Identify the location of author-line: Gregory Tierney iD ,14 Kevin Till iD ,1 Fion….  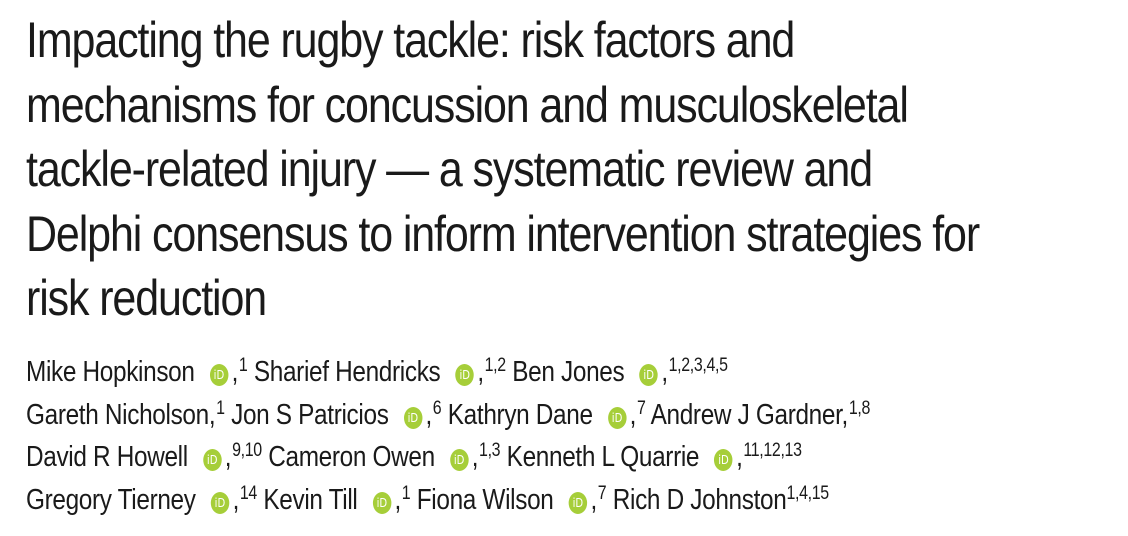
(427, 499).